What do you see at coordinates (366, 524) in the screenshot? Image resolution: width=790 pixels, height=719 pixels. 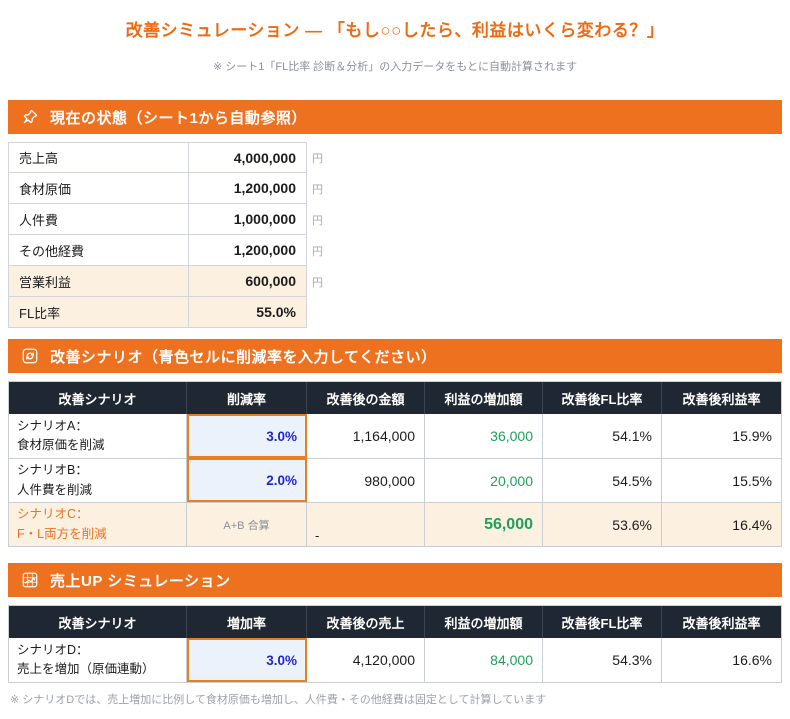 I see `amount-after-cell: -` at bounding box center [366, 524].